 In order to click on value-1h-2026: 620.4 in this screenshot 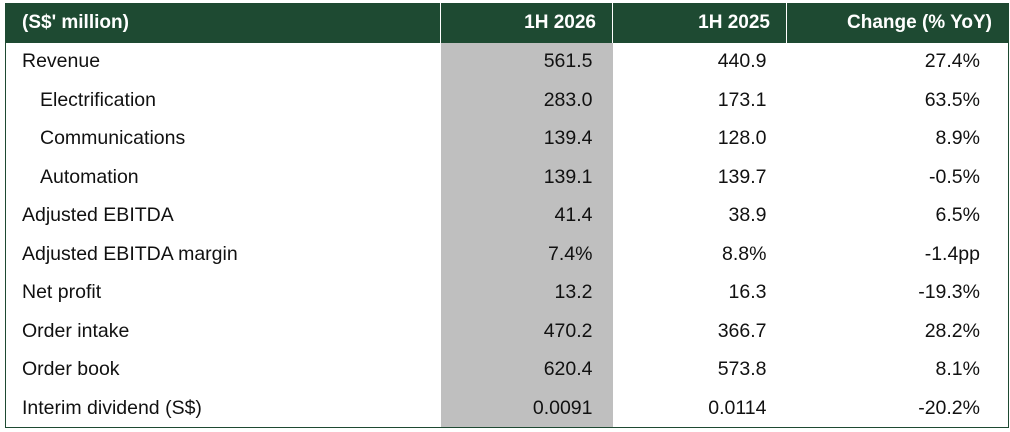, I will do `click(526, 369)`.